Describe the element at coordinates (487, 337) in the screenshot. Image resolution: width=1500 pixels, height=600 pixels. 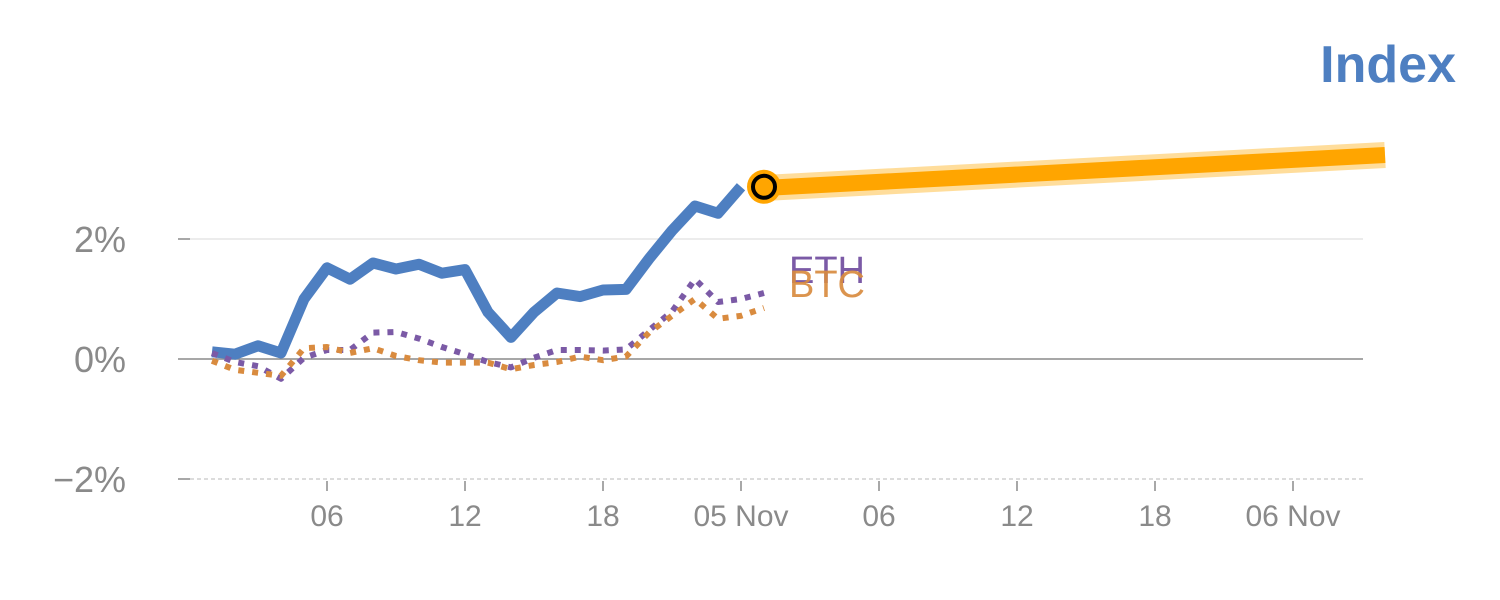
I see `series-line-btc` at that location.